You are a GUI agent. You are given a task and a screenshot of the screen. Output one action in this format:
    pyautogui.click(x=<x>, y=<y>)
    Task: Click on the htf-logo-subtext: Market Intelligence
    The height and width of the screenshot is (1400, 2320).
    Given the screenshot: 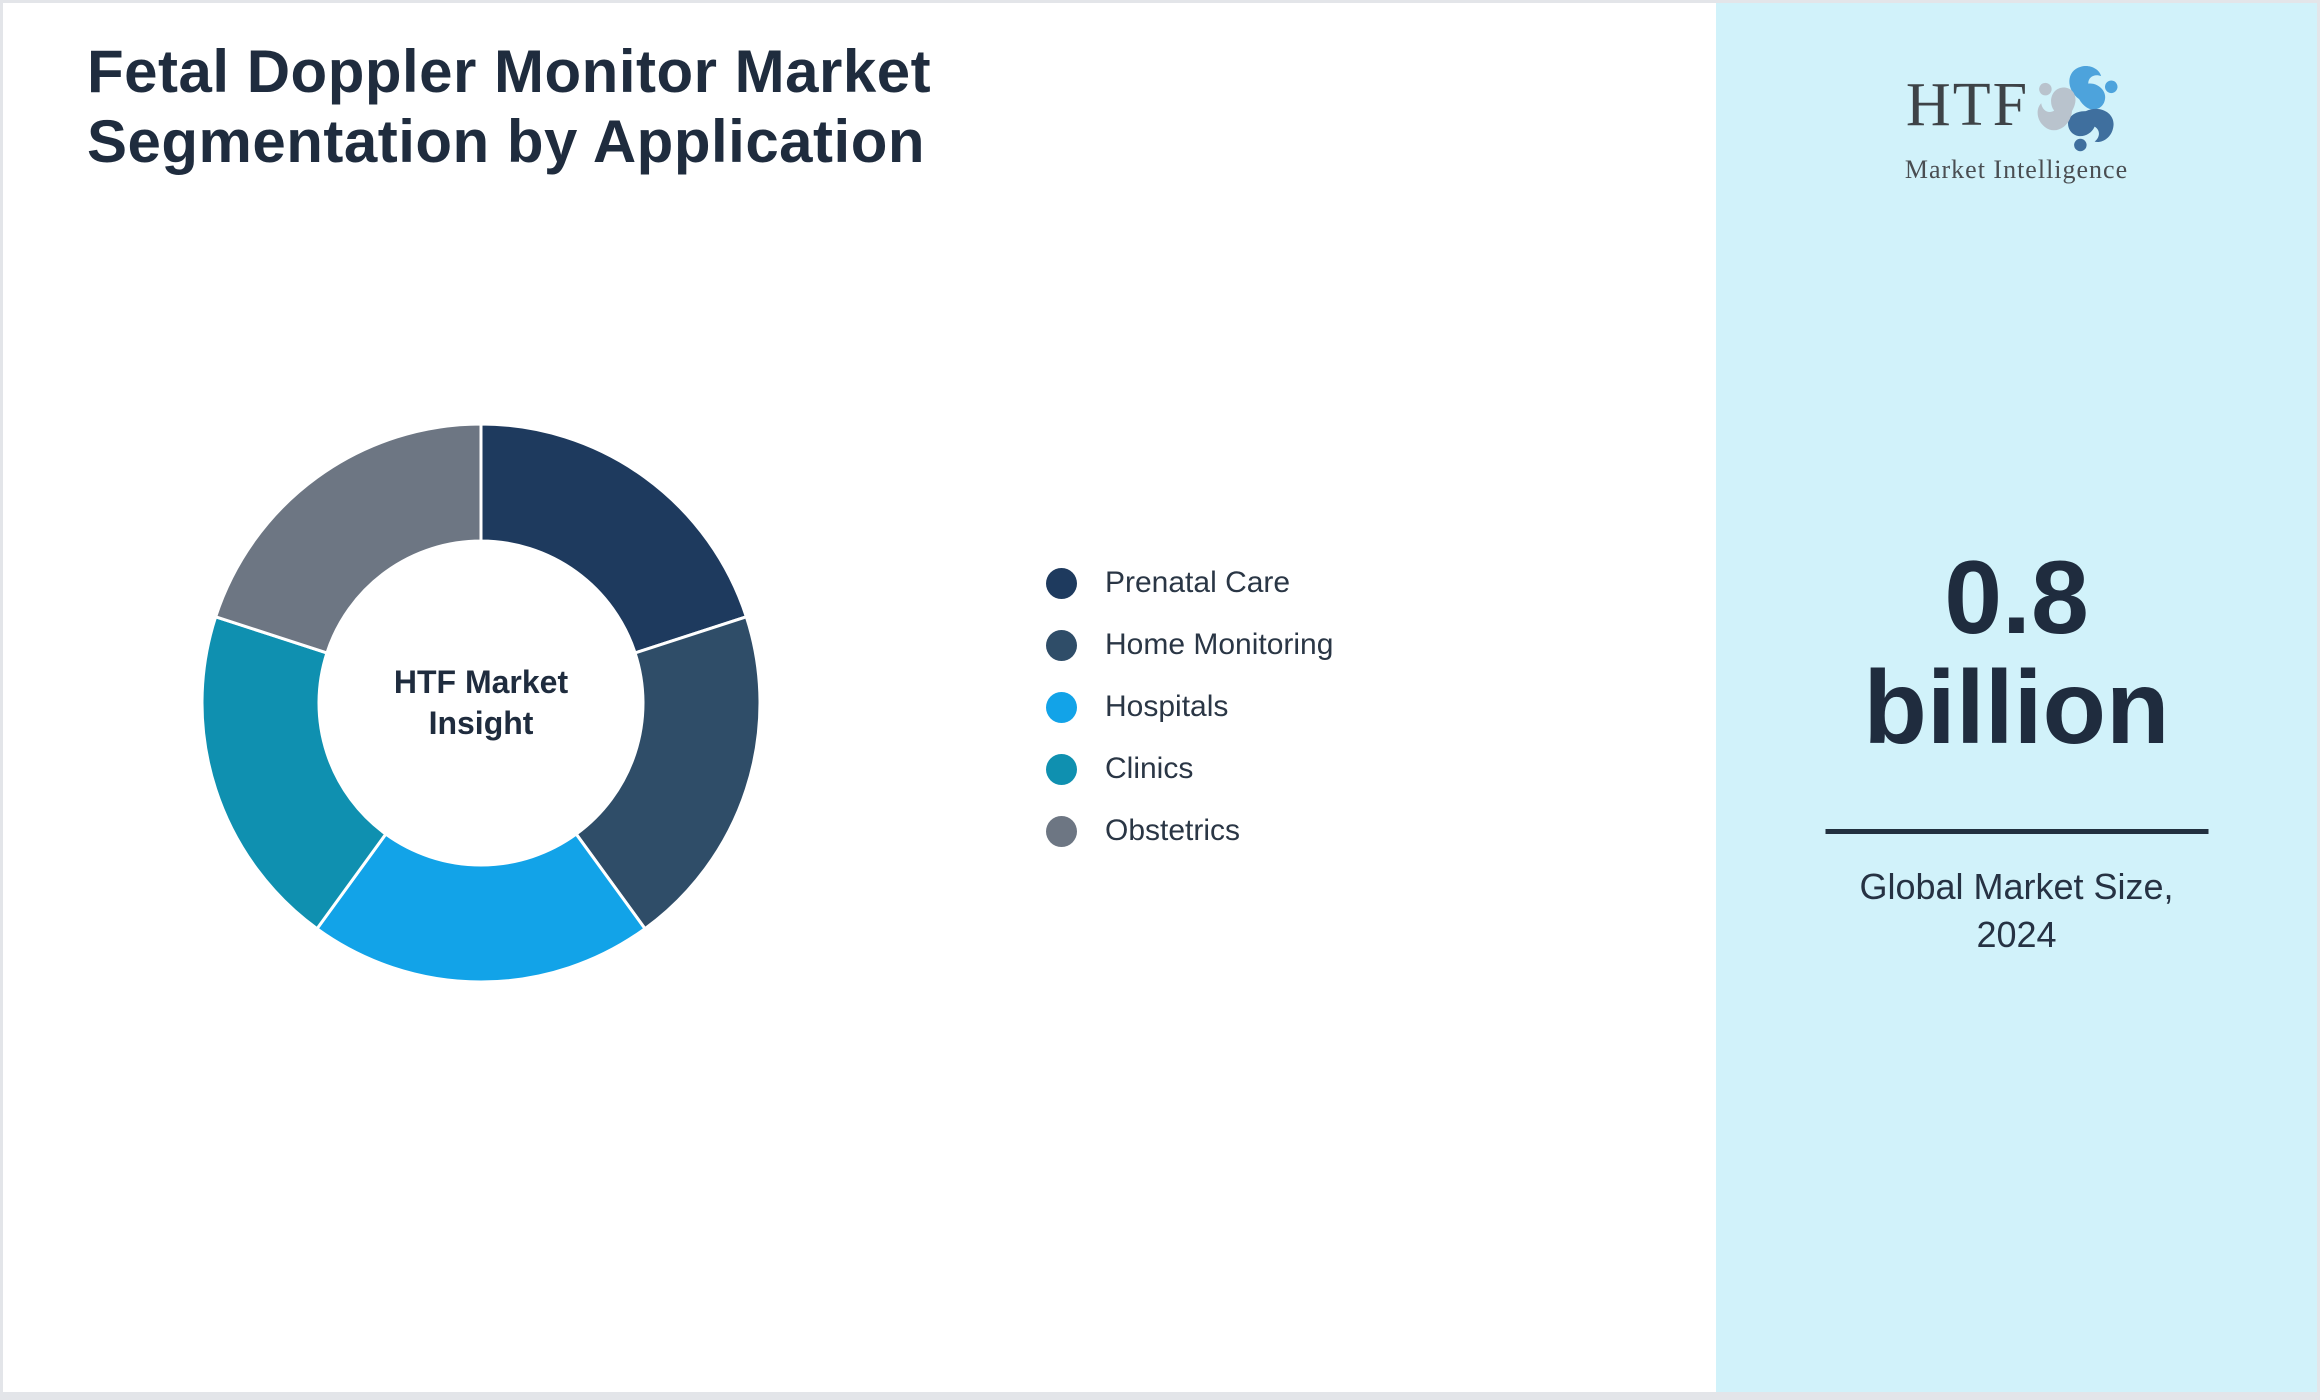 What is the action you would take?
    pyautogui.click(x=2016, y=169)
    